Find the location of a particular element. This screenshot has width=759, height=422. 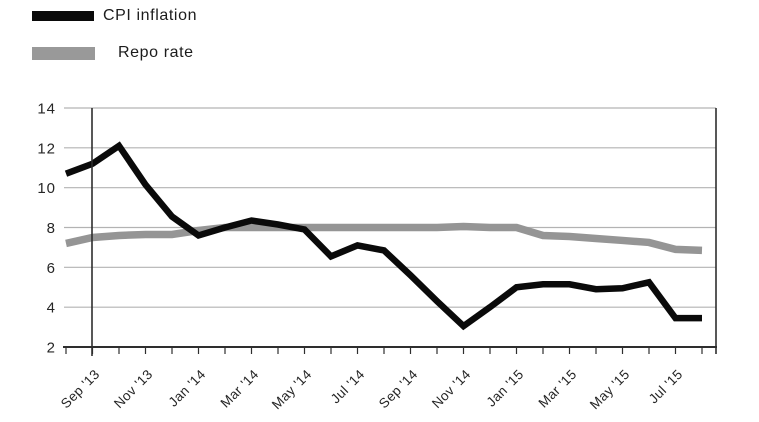

legend-label-cpi: CPI inflation is located at coordinates (150, 15).